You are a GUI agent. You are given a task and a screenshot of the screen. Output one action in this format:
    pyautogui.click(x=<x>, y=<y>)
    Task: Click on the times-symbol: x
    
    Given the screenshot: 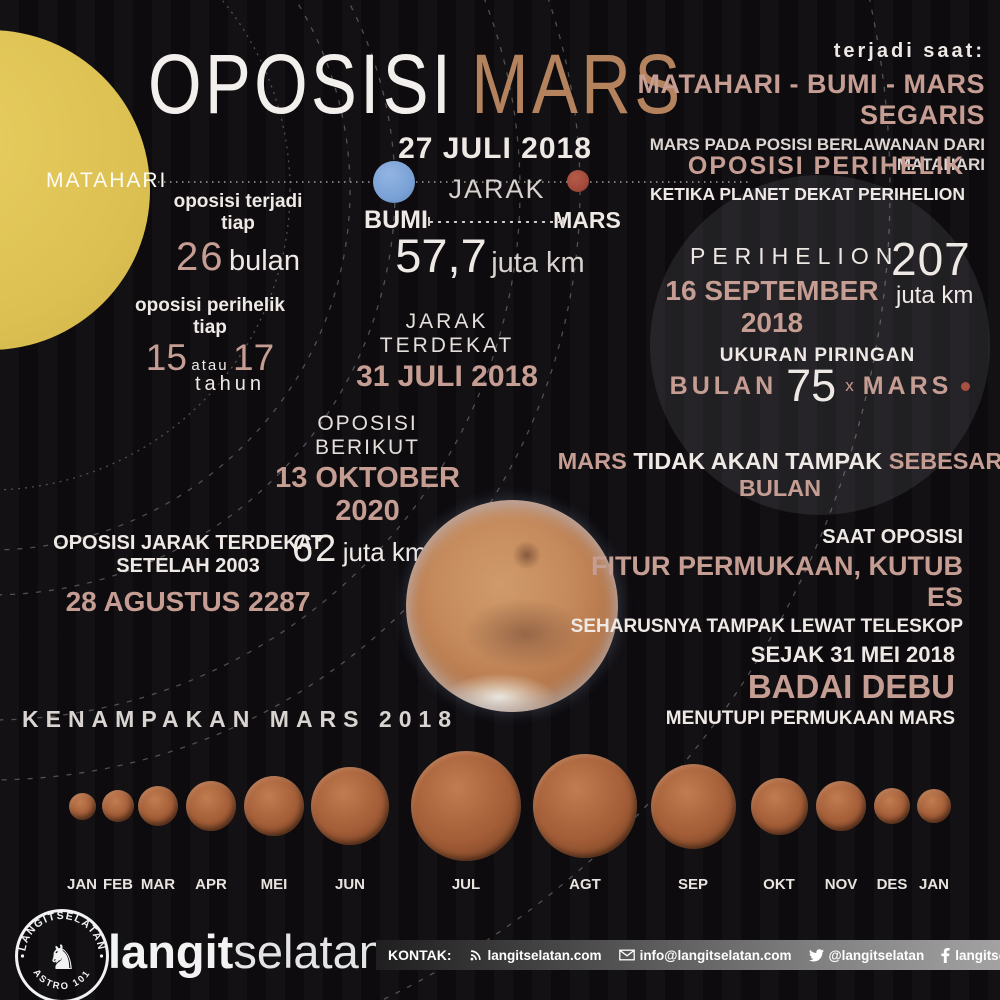 What is the action you would take?
    pyautogui.click(x=849, y=385)
    